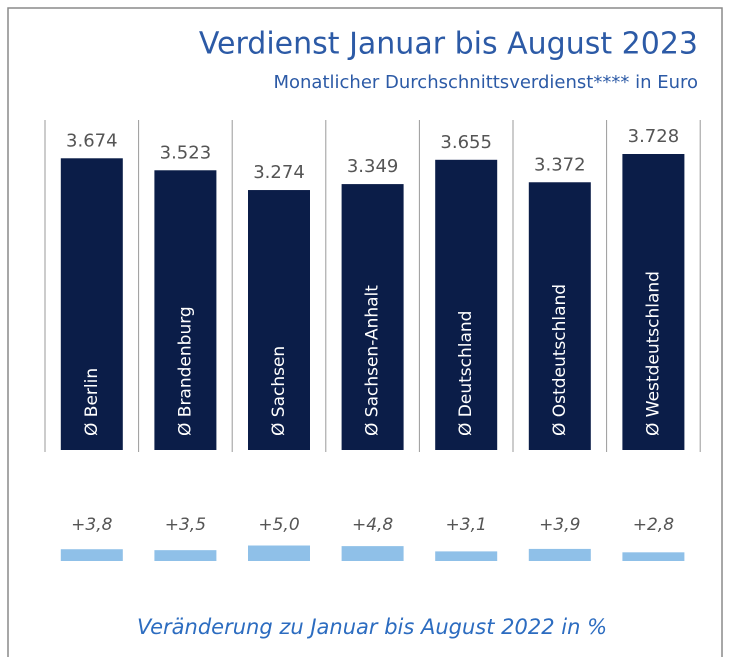  I want to click on category-label: Ø Westdeutschland, so click(653, 353).